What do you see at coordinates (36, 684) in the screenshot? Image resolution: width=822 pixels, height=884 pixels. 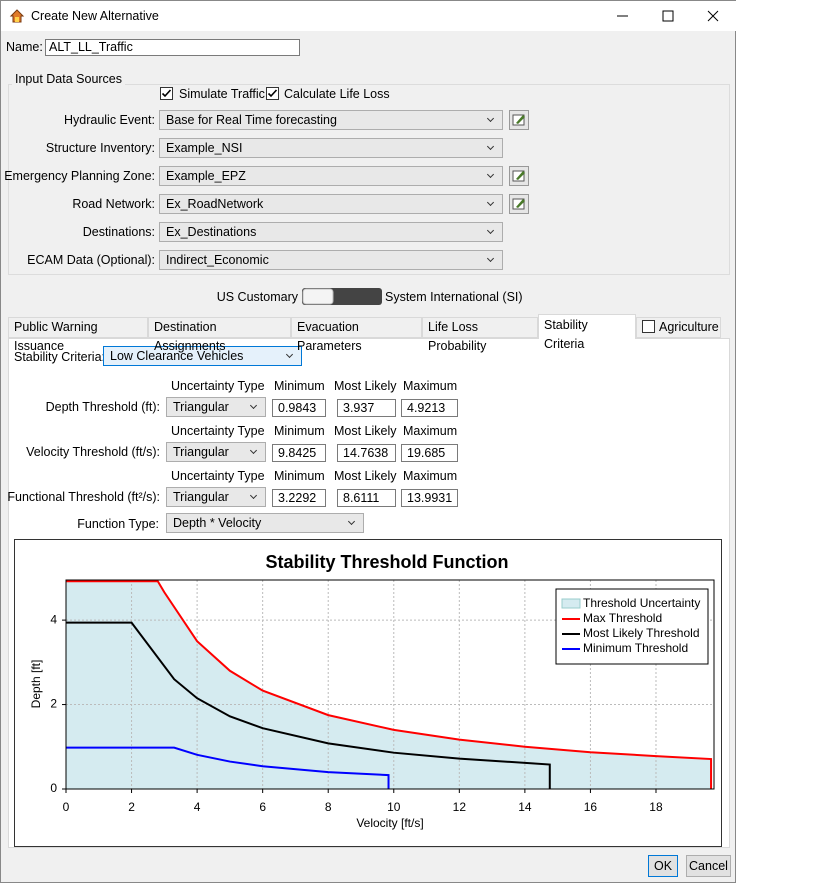 I see `y-axis-label: Depth [ft]` at bounding box center [36, 684].